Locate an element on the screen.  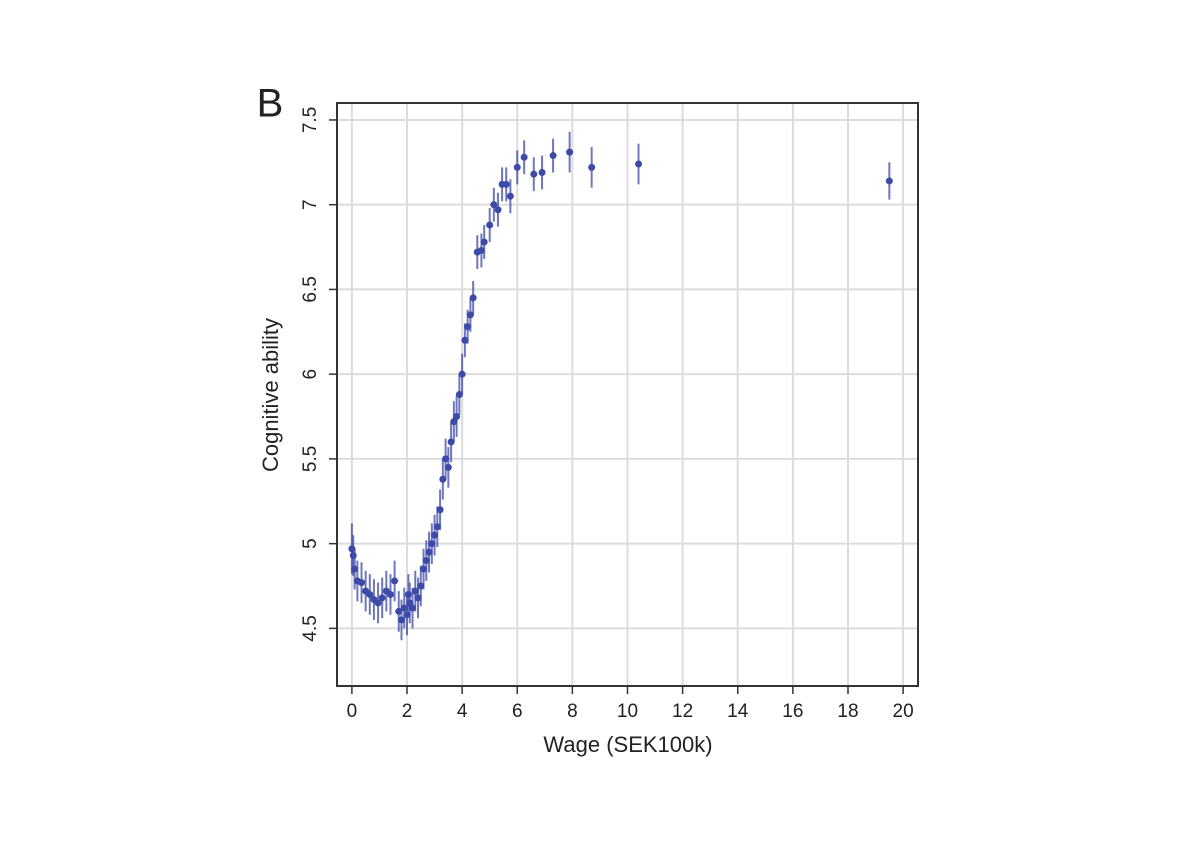
x-tick-label: 10 is located at coordinates (627, 711).